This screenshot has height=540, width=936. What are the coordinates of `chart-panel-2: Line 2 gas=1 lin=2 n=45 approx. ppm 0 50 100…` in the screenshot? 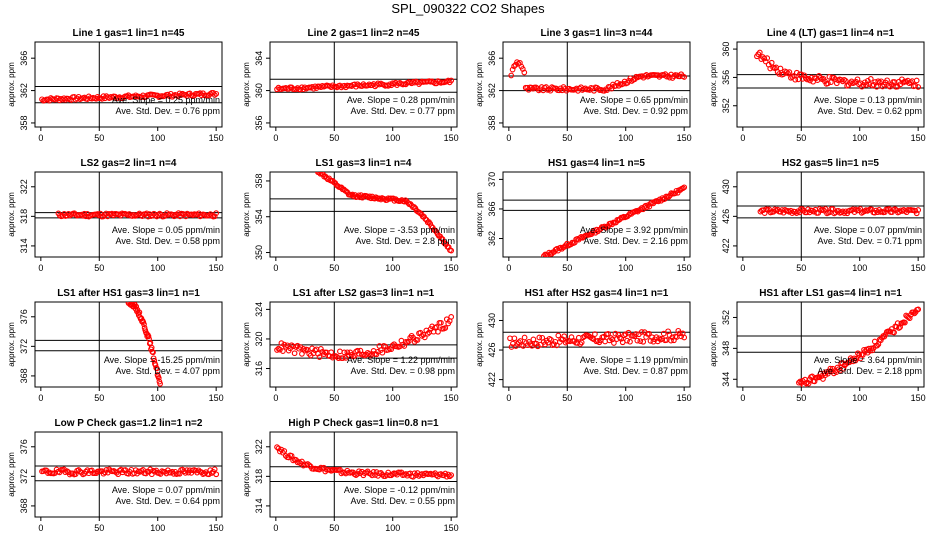 It's located at (350, 85).